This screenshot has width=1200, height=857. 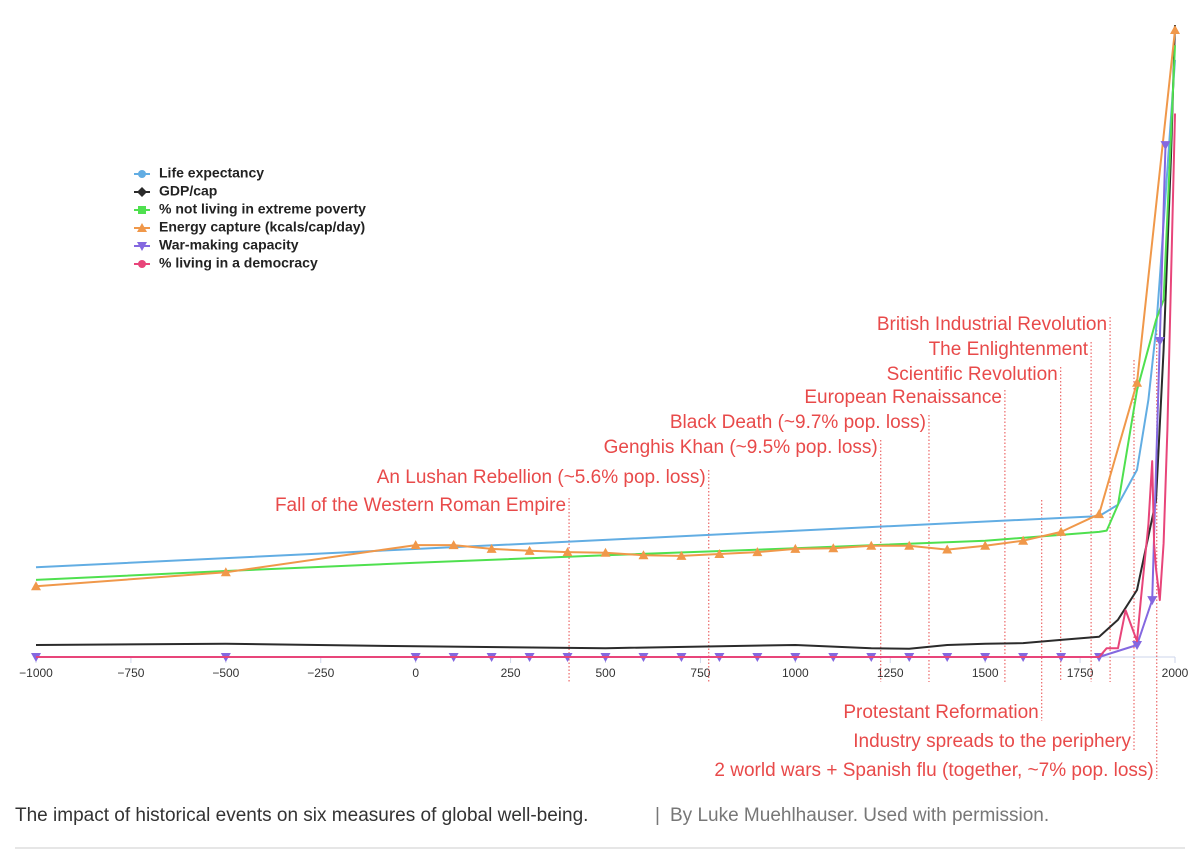 I want to click on event-label: Scientific Revolution, so click(x=972, y=374).